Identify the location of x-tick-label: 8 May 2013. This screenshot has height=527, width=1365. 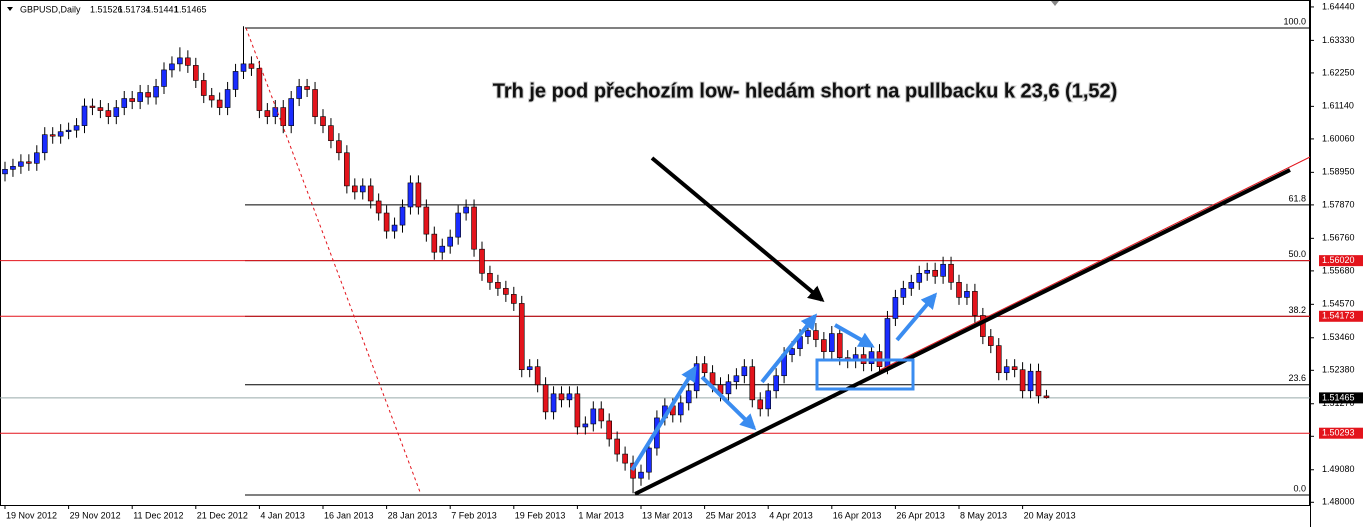
(983, 515).